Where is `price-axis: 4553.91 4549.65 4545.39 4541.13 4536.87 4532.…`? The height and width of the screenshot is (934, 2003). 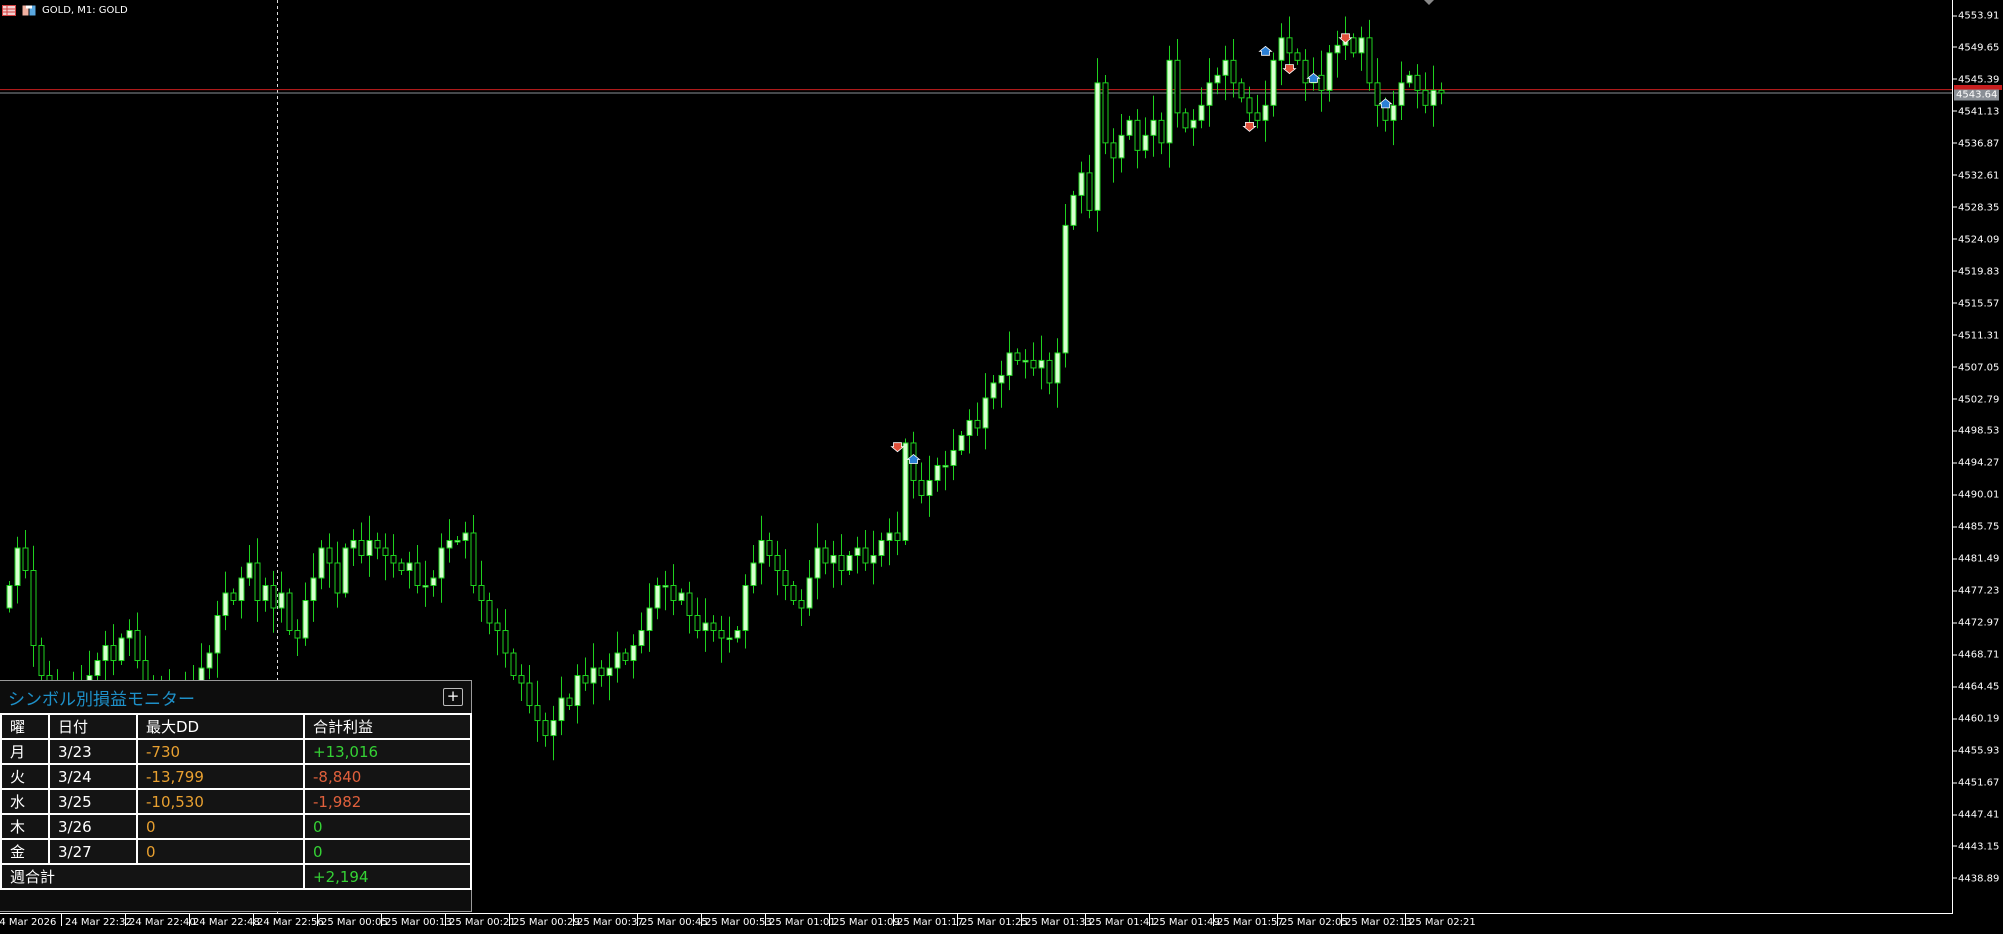 price-axis: 4553.91 4549.65 4545.39 4541.13 4536.87 4532.… is located at coordinates (1977, 456).